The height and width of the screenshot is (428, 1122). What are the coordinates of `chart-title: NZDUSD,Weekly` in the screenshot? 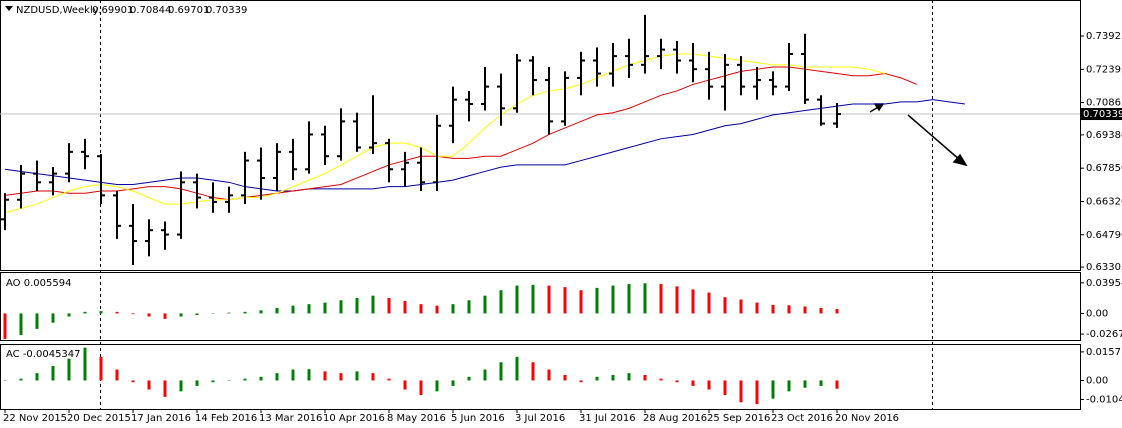 It's located at (57, 10).